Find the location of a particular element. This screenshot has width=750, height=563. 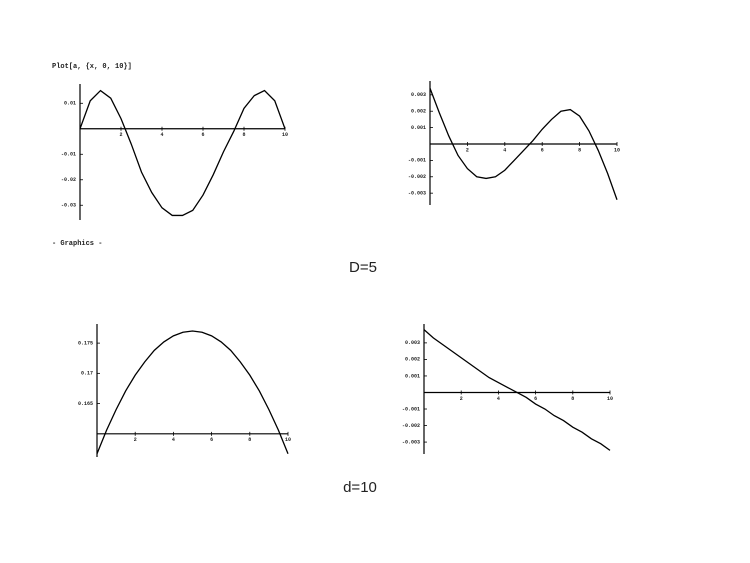

y-tick-label: 0.17 is located at coordinates (87, 374).